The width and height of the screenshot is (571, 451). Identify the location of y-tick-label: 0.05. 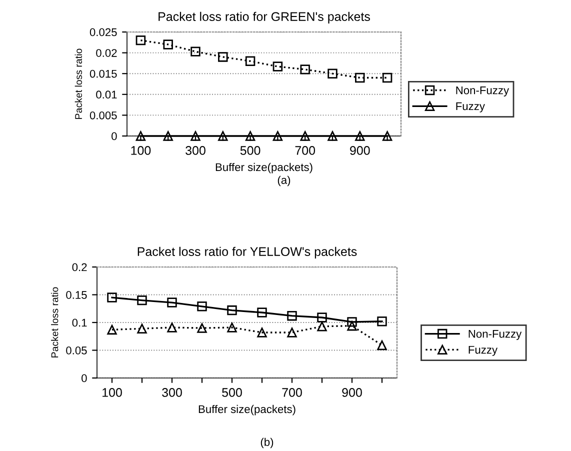
(76, 350).